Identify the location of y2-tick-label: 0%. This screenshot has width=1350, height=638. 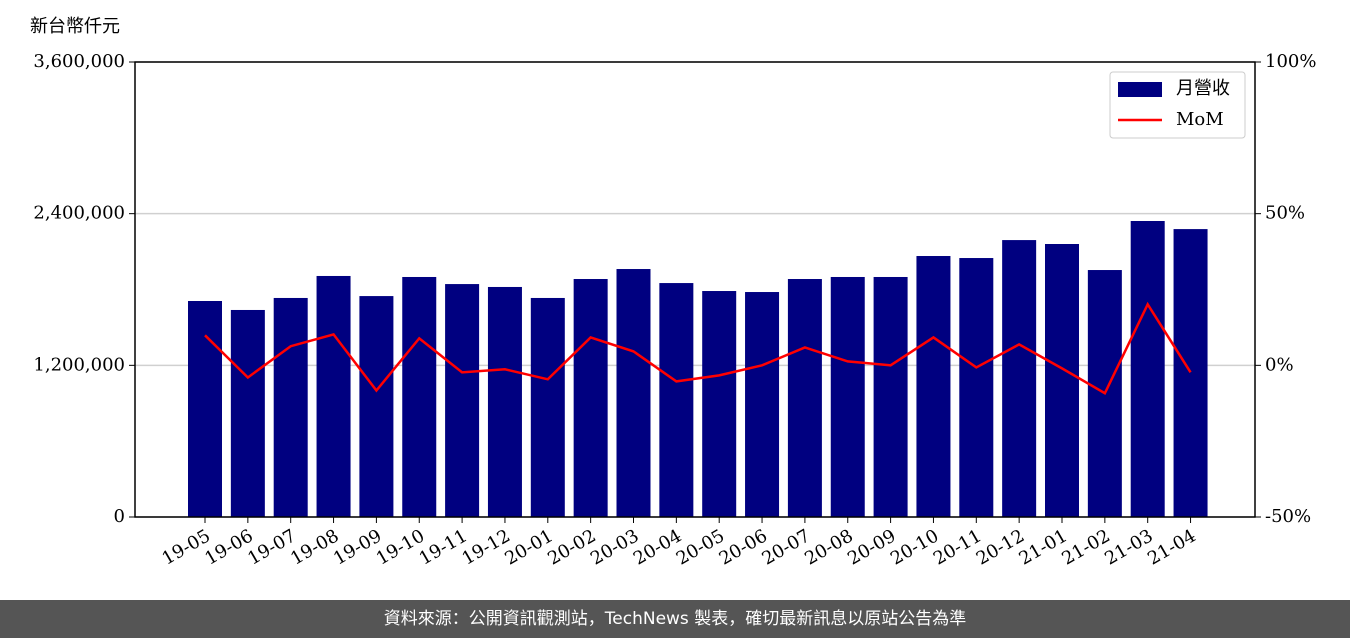
(1279, 364).